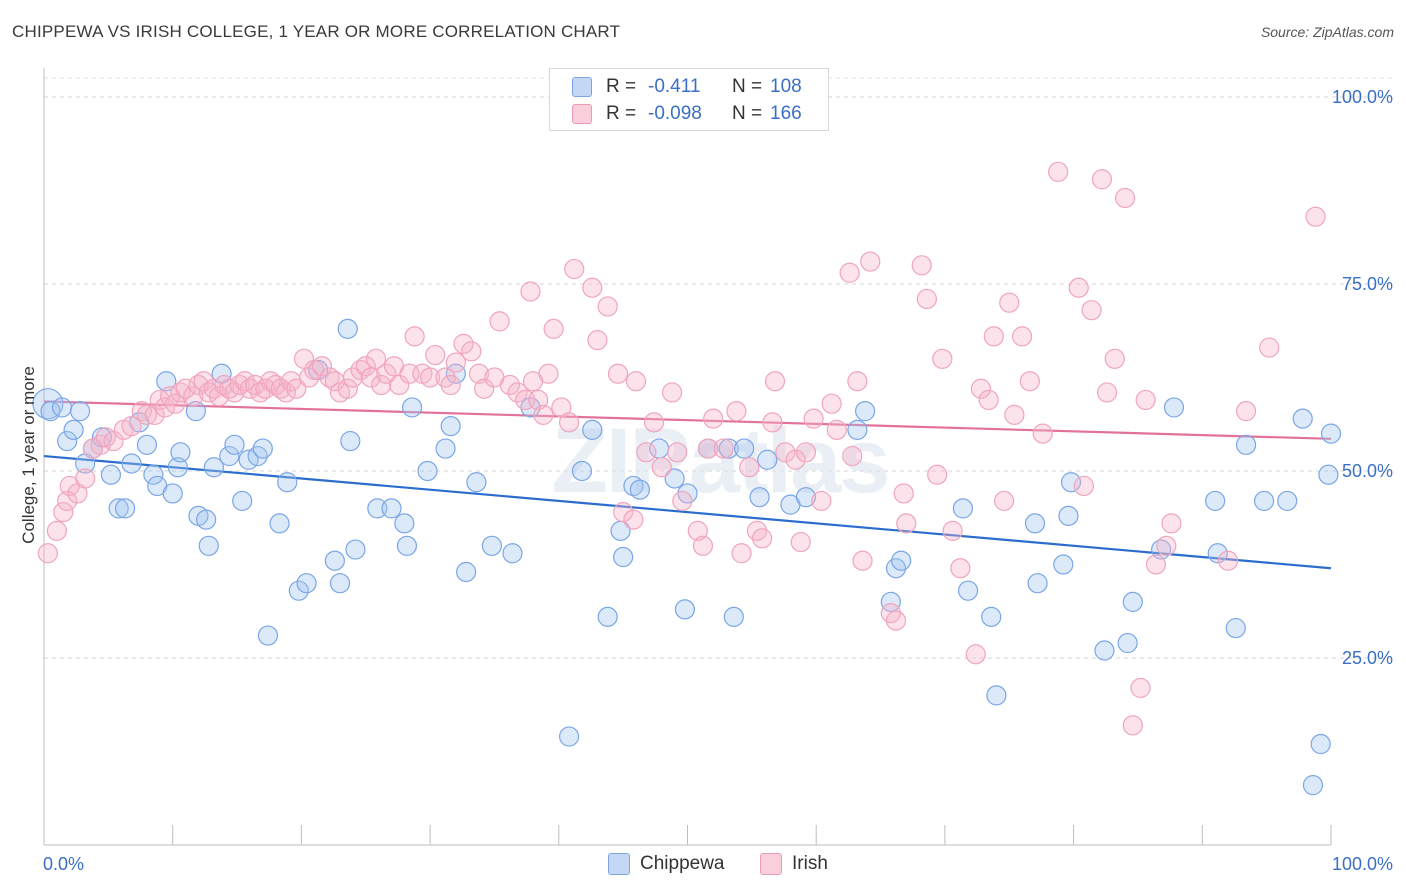 Image resolution: width=1406 pixels, height=892 pixels. Describe the element at coordinates (786, 113) in the screenshot. I see `n-value: 166` at that location.